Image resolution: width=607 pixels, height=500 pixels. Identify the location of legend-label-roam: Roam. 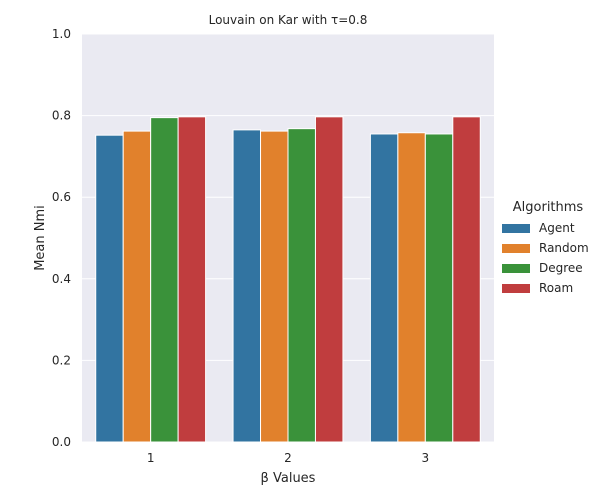
(556, 288).